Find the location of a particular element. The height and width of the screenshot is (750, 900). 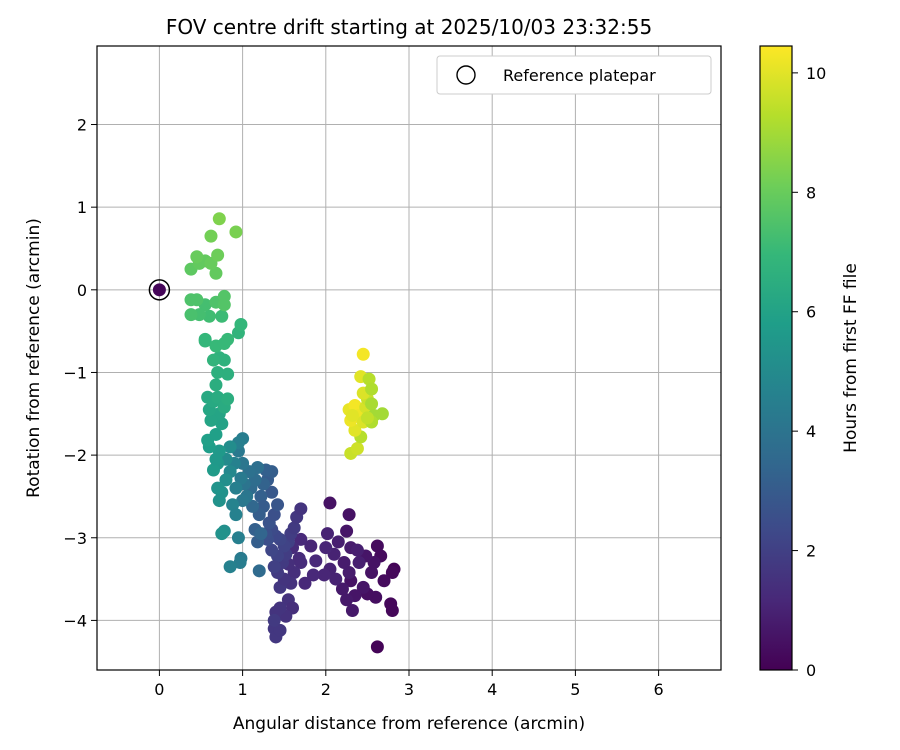

colorbar-label: Hours from first FF file is located at coordinates (851, 358).